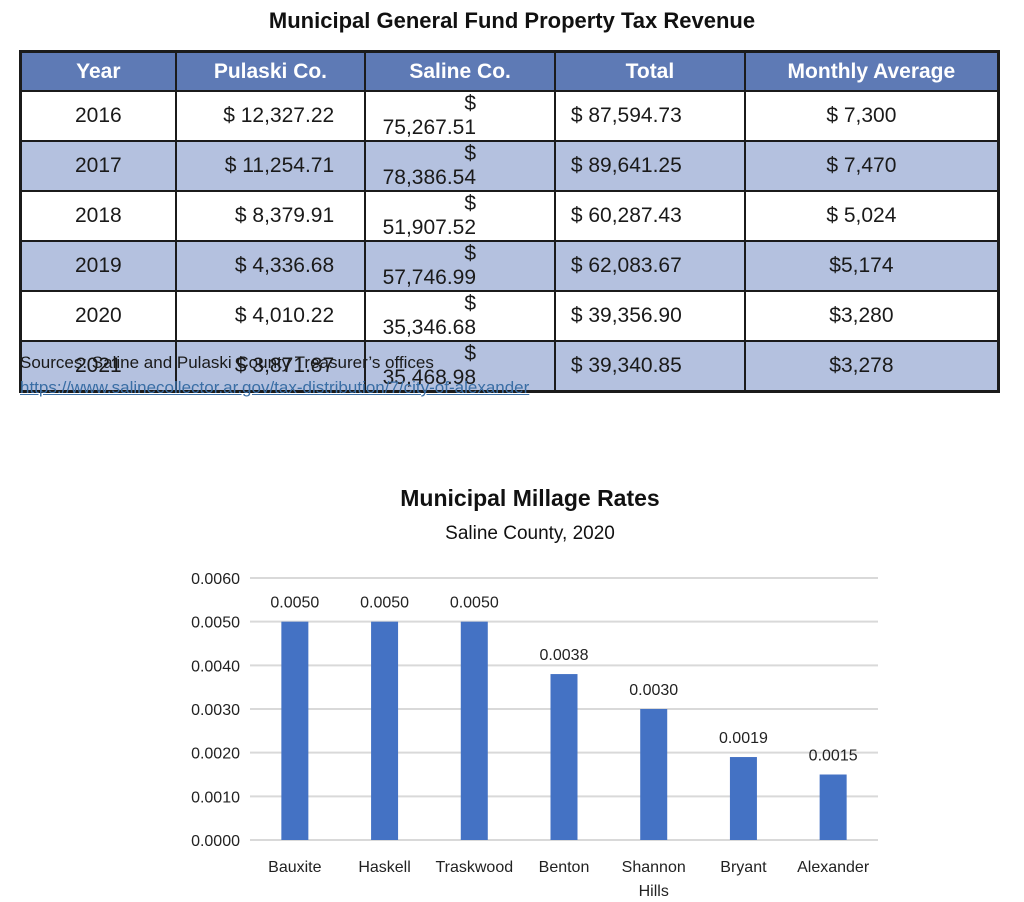  I want to click on data-label: 0.0019, so click(743, 738).